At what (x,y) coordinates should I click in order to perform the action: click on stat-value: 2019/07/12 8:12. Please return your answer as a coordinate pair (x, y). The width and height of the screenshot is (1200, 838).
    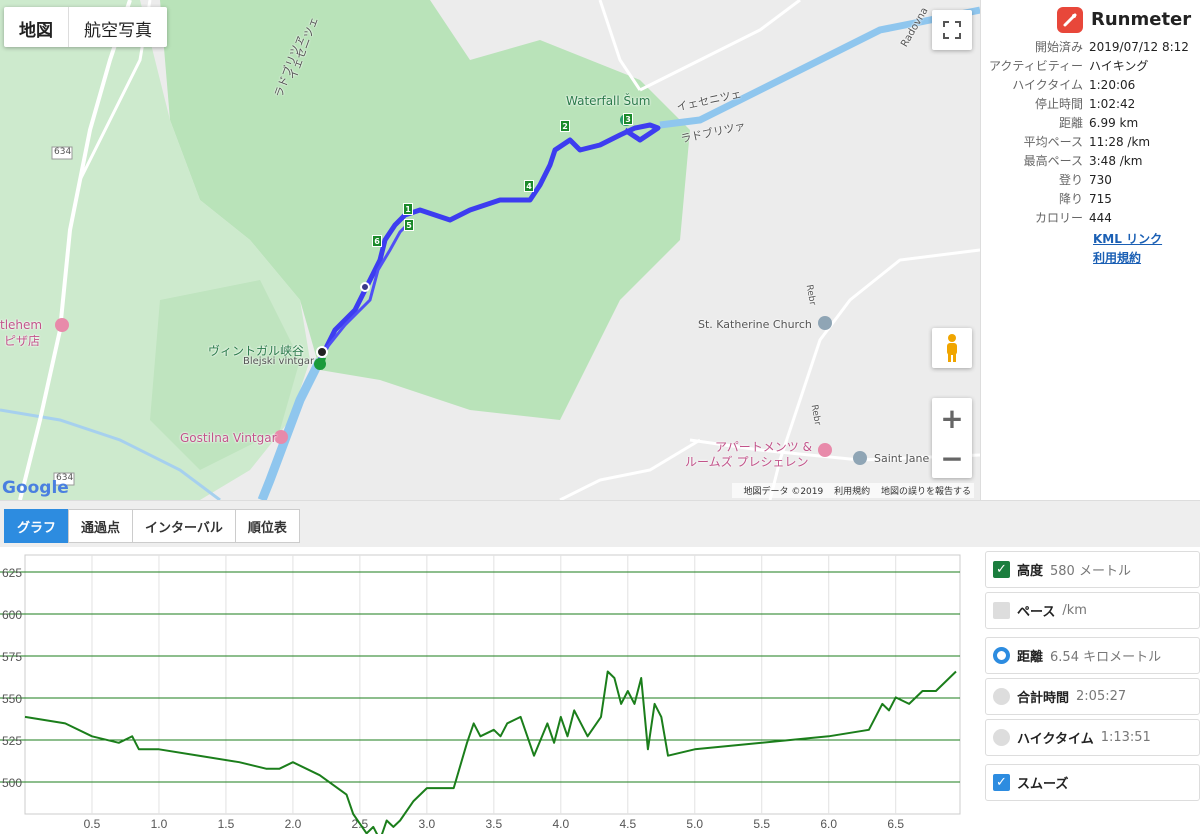
    Looking at the image, I should click on (1139, 46).